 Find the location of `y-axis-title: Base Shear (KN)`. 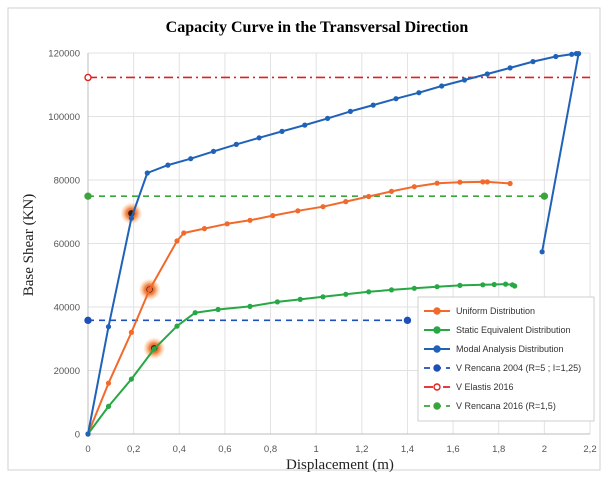

y-axis-title: Base Shear (KN) is located at coordinates (29, 245).